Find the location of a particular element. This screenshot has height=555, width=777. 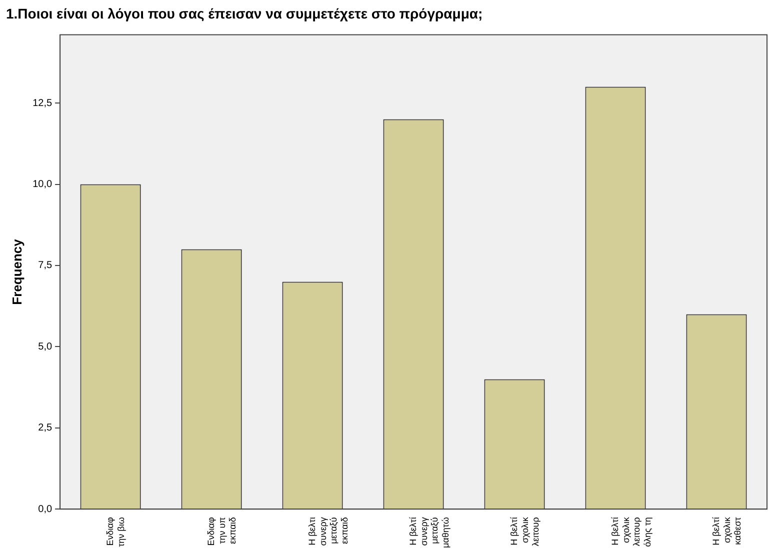

category-label: μαθητώ is located at coordinates (445, 532).